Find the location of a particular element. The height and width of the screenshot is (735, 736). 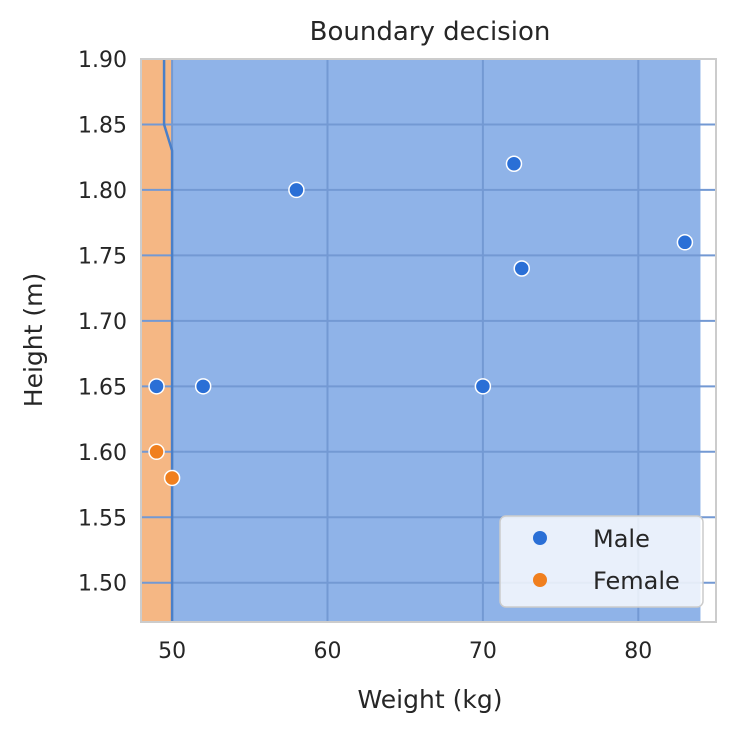

y-tick-labels: 1.50 1.55 1.60 1.65 1.70 1.75 1.80 1.85 1.90 is located at coordinates (102, 322).